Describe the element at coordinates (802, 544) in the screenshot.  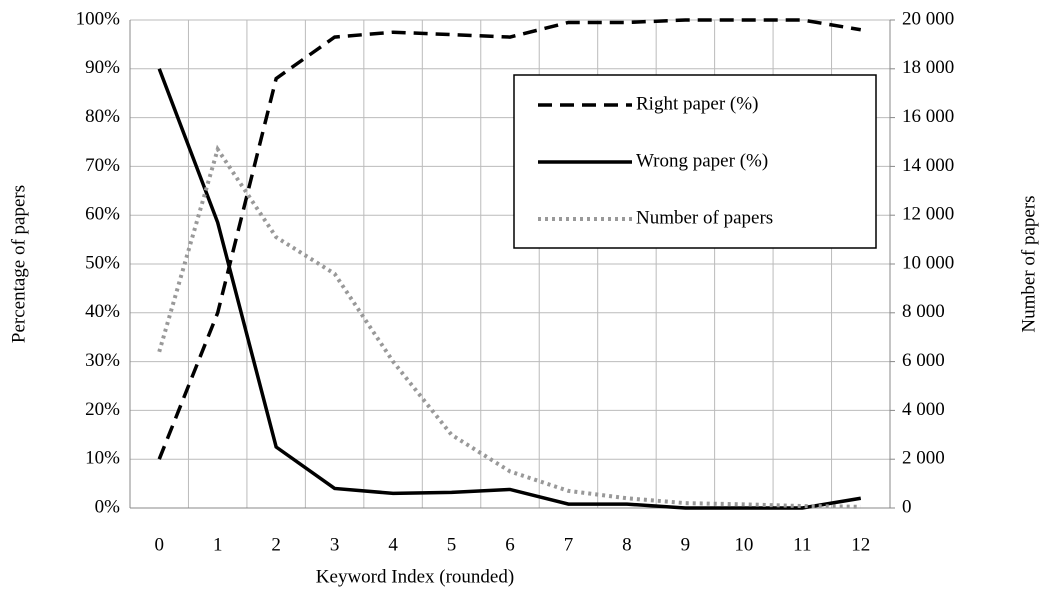
I see `x-tick-label: 11` at that location.